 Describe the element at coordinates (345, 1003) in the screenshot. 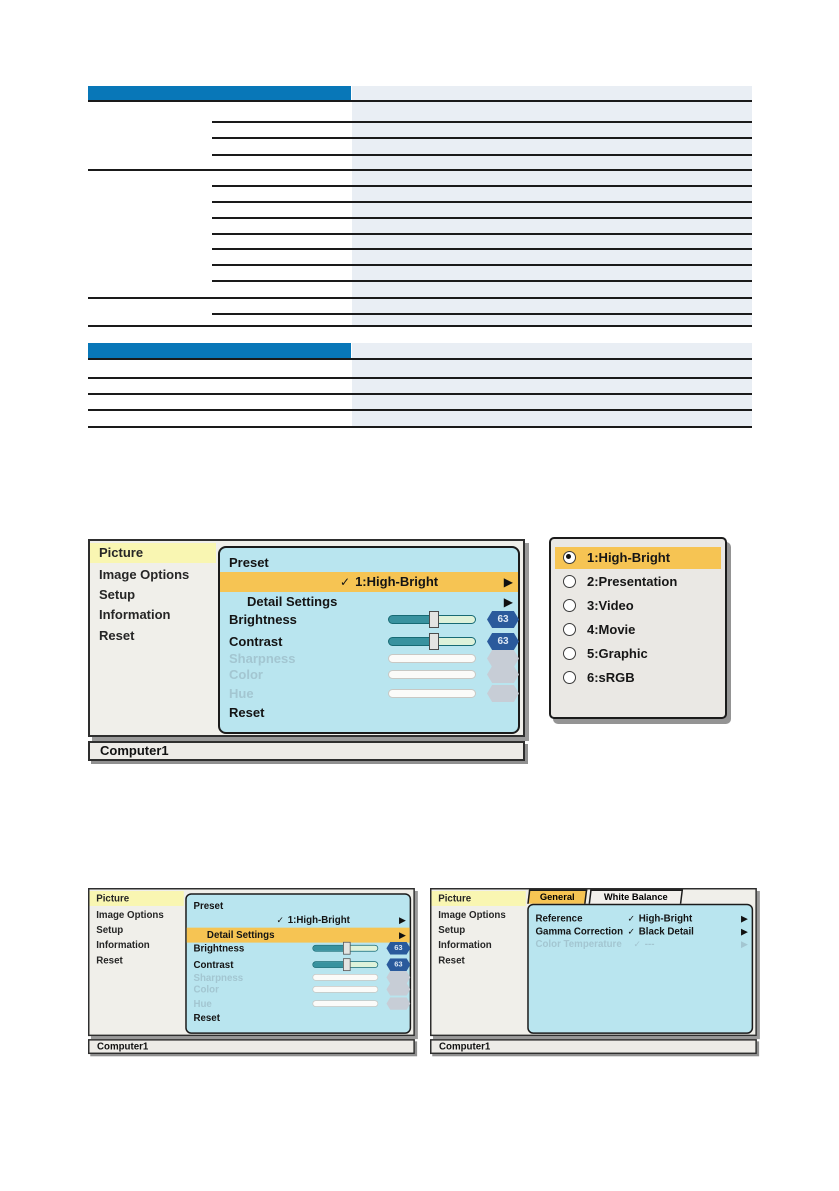

I see `hue-slider-disabled` at that location.